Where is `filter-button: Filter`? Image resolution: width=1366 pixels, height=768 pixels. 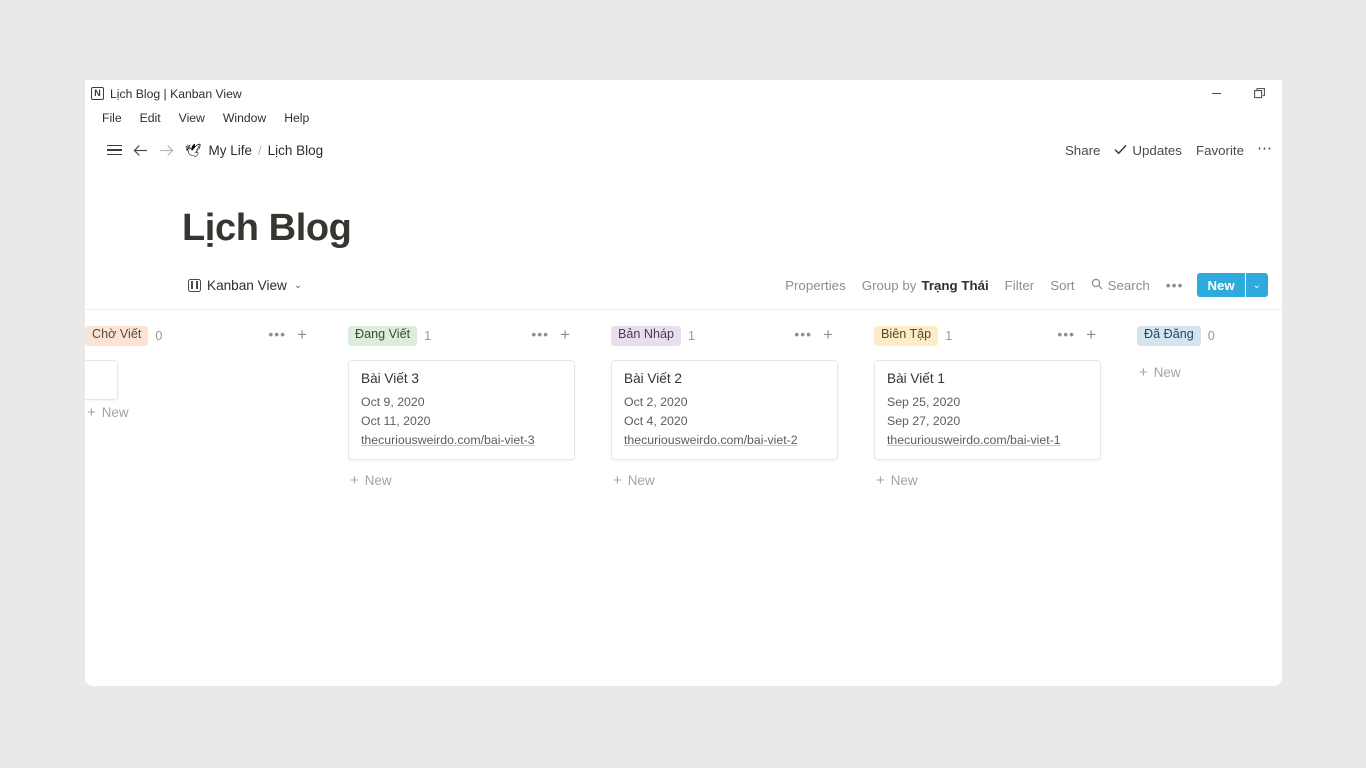
filter-button: Filter is located at coordinates (1020, 285).